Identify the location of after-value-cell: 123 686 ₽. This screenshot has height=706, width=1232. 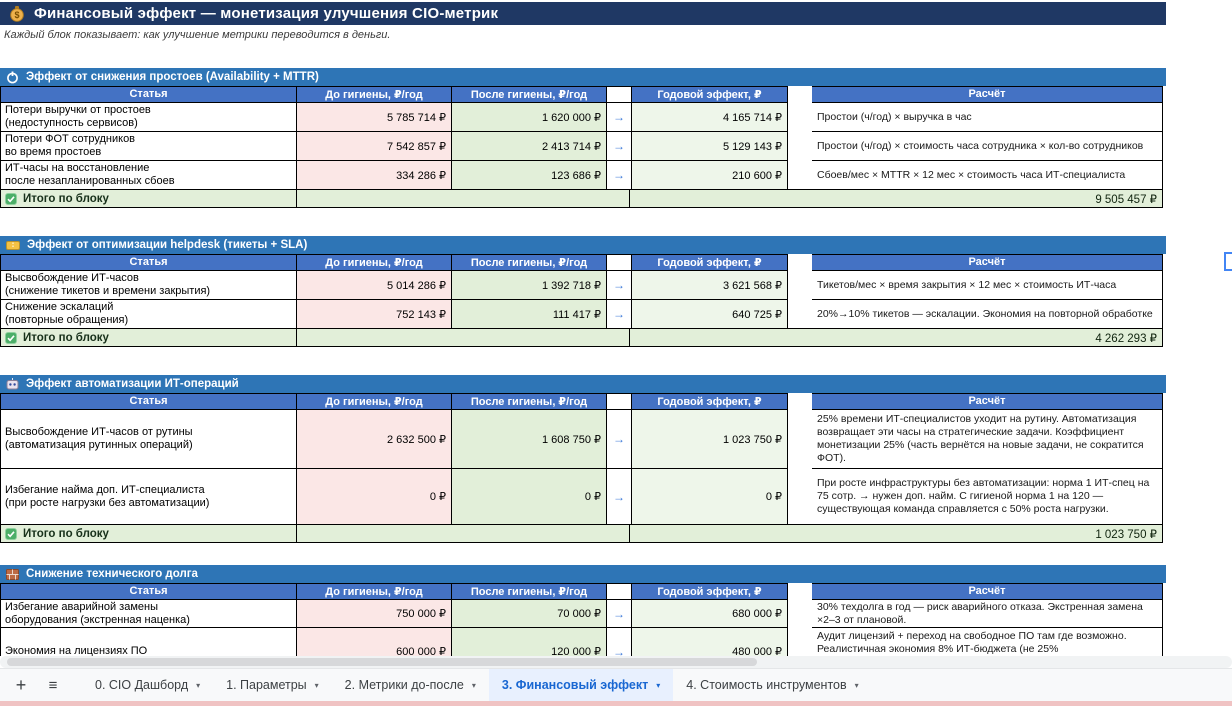
(529, 175).